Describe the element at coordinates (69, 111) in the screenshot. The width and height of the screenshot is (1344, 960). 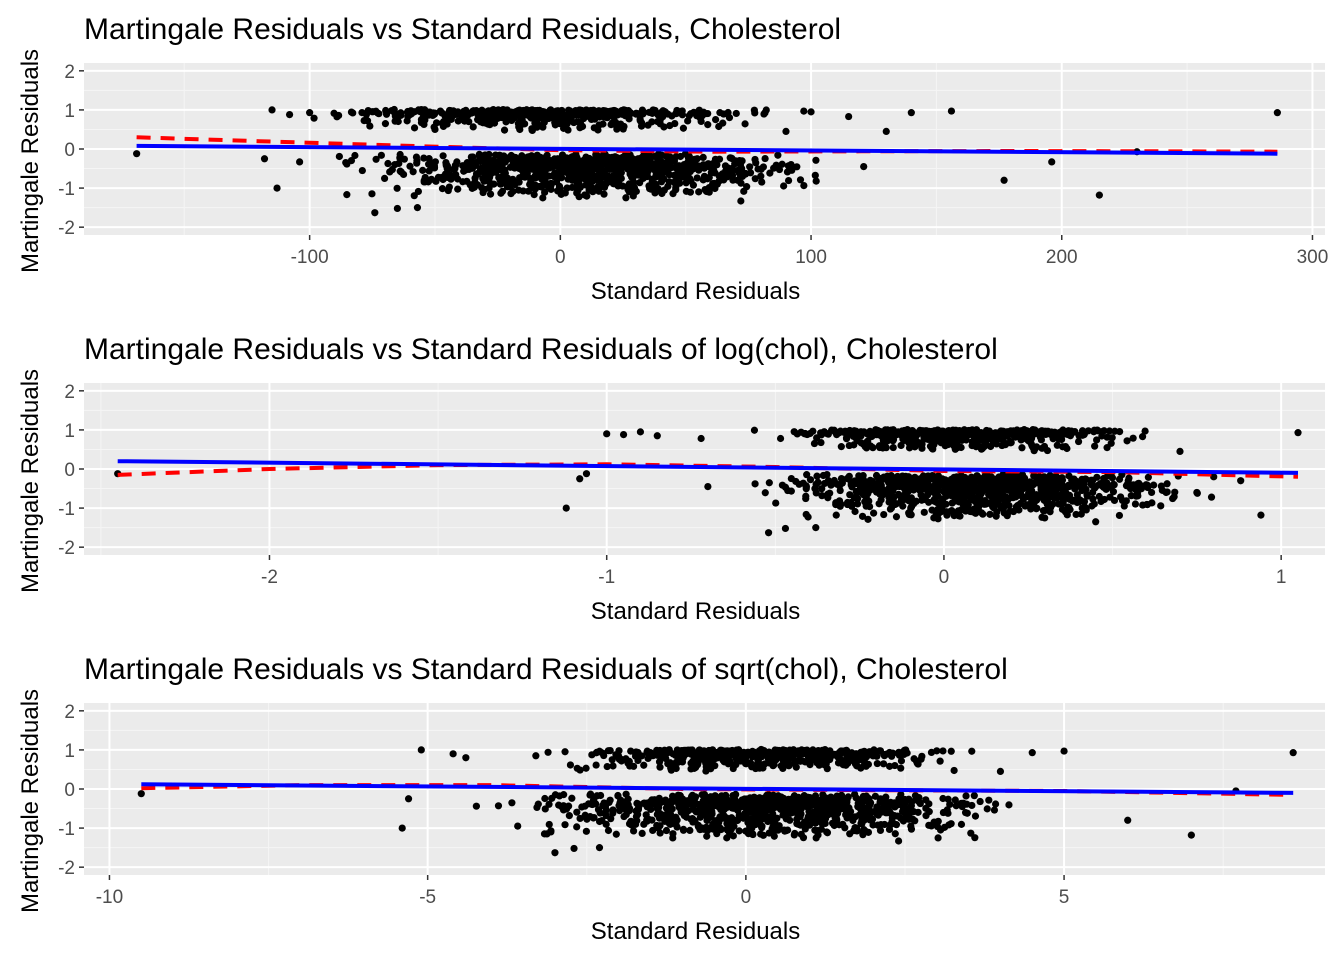
I see `y-tick-label: 1` at that location.